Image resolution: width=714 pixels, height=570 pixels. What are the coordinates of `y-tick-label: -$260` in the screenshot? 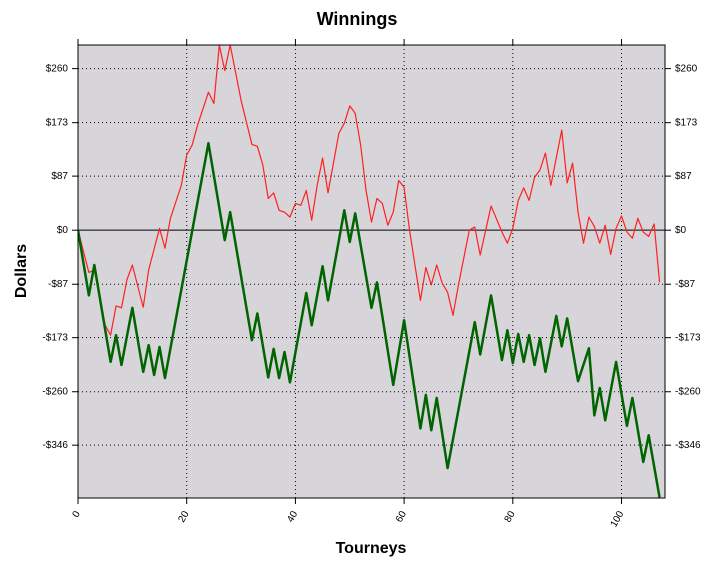 It's located at (55, 391).